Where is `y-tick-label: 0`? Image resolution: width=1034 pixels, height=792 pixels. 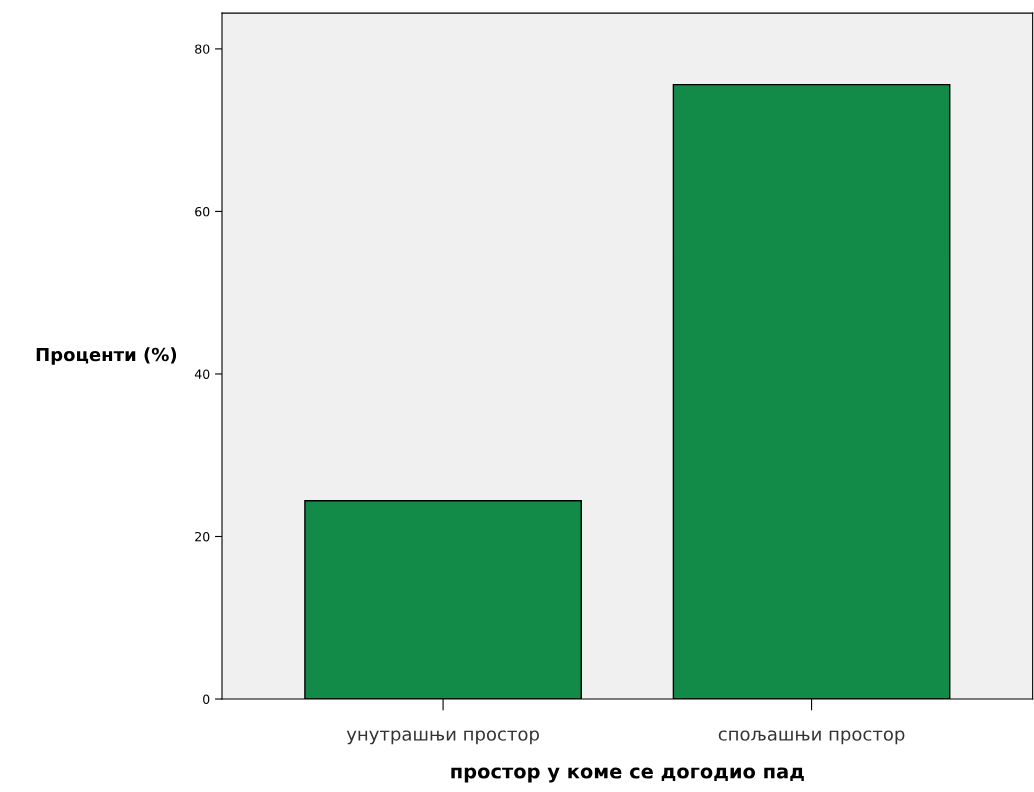
y-tick-label: 0 is located at coordinates (206, 699).